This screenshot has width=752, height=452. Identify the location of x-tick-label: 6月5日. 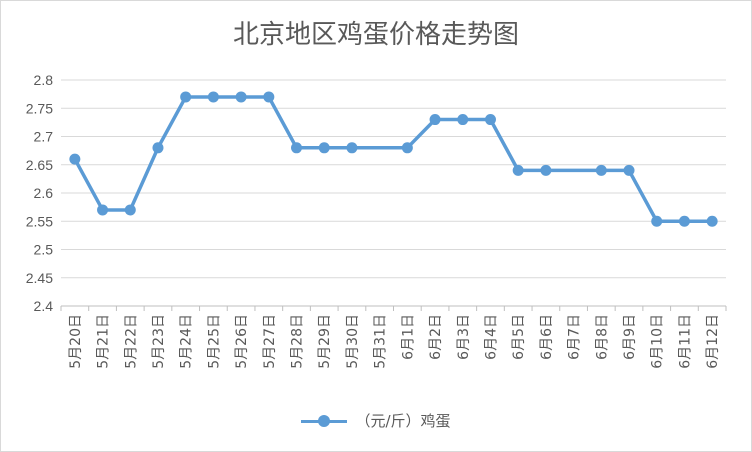
(519, 337).